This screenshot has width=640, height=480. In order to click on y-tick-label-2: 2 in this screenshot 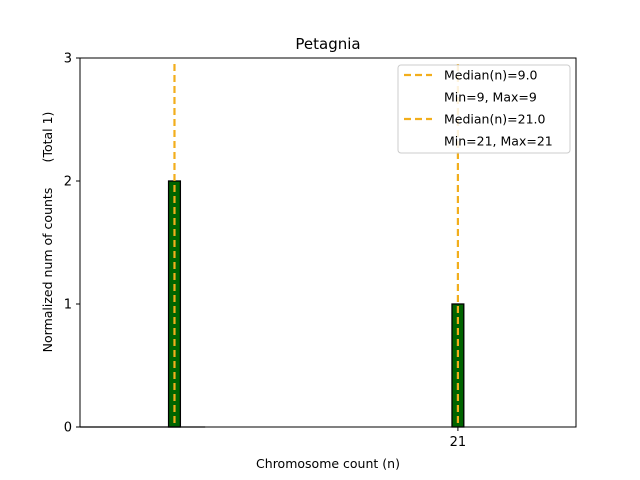, I will do `click(68, 182)`.